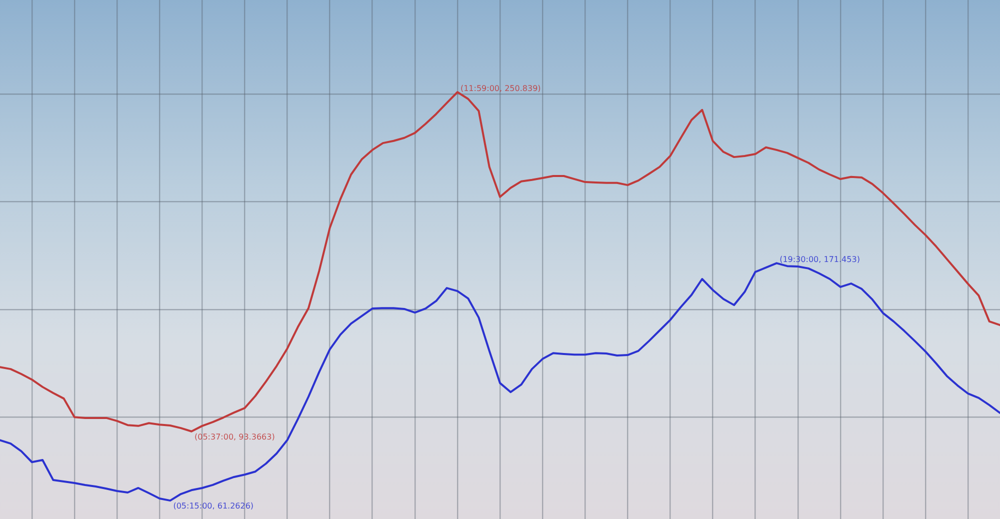 This screenshot has height=519, width=1000. Describe the element at coordinates (234, 437) in the screenshot. I see `data-label: (05:37:00, 93.3663)` at that location.